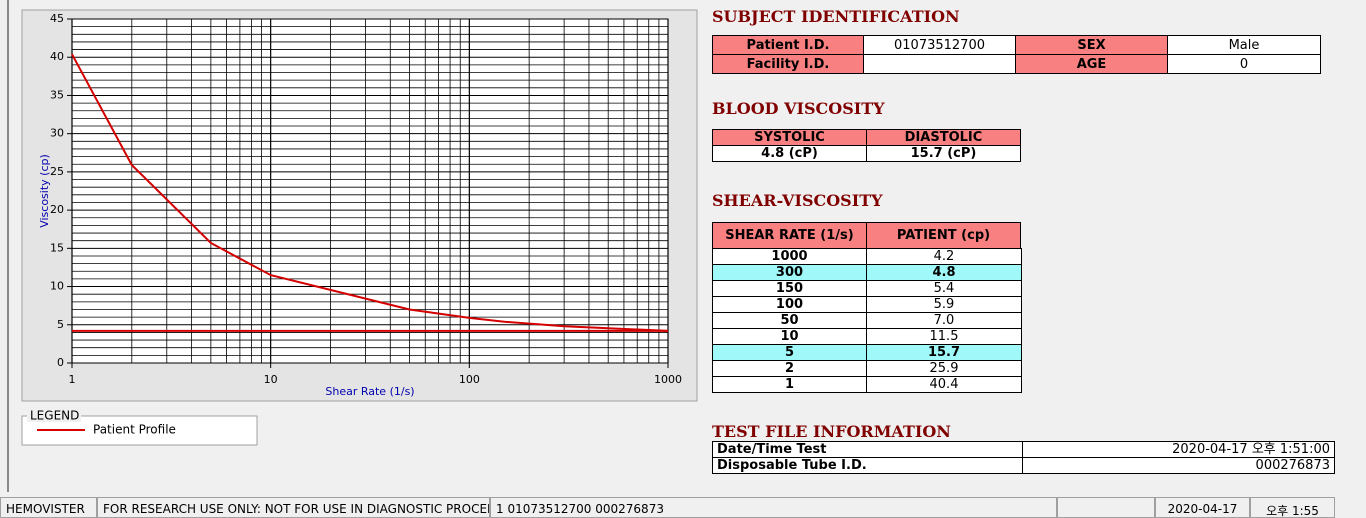 This screenshot has width=1366, height=518. Describe the element at coordinates (789, 235) in the screenshot. I see `column-header: SHEAR RATE (1/s)` at that location.